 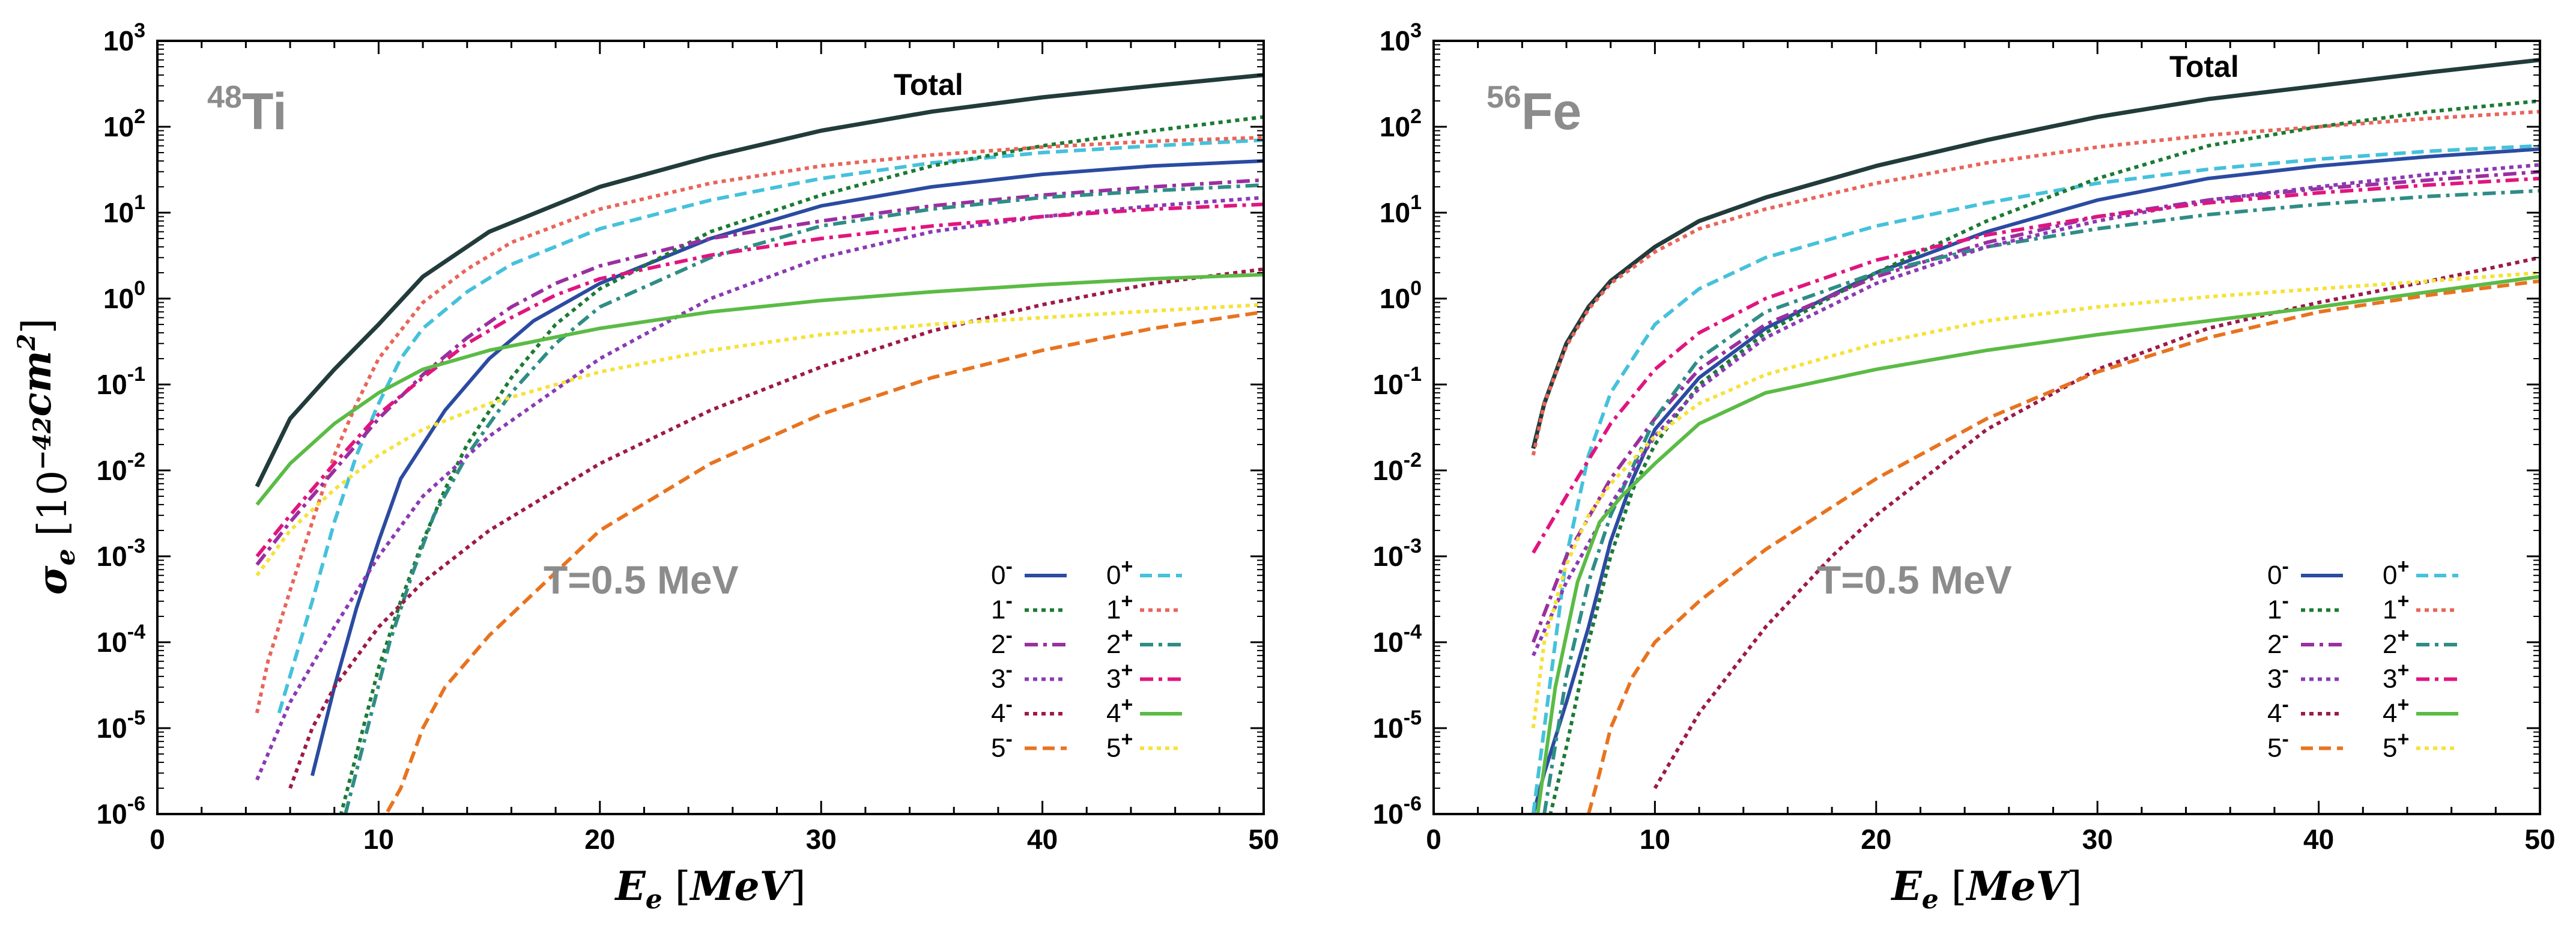 I want to click on legend-label-4plus-fe56: 4+, so click(x=2396, y=710).